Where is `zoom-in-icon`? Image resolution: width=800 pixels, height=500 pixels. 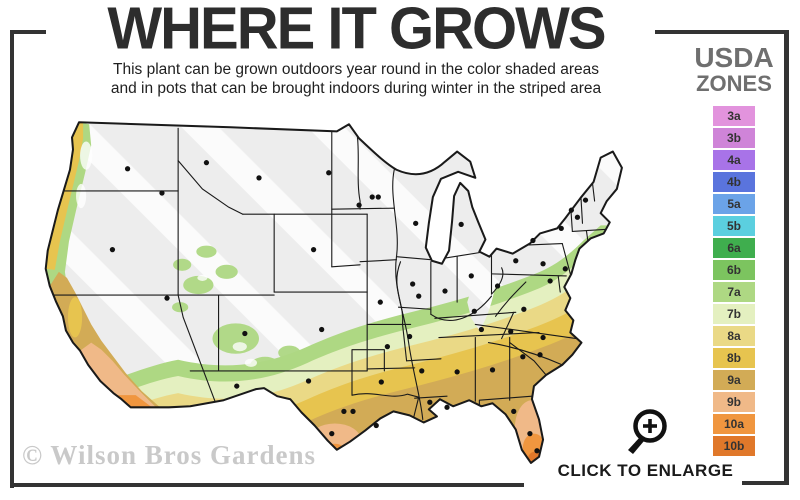
zoom-in-icon is located at coordinates (646, 432).